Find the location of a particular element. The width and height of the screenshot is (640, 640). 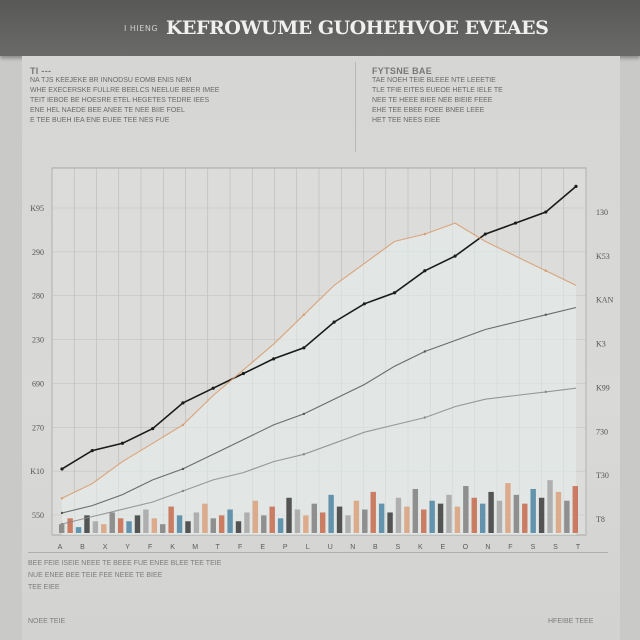

footnote: TEE EIEE is located at coordinates (44, 587).